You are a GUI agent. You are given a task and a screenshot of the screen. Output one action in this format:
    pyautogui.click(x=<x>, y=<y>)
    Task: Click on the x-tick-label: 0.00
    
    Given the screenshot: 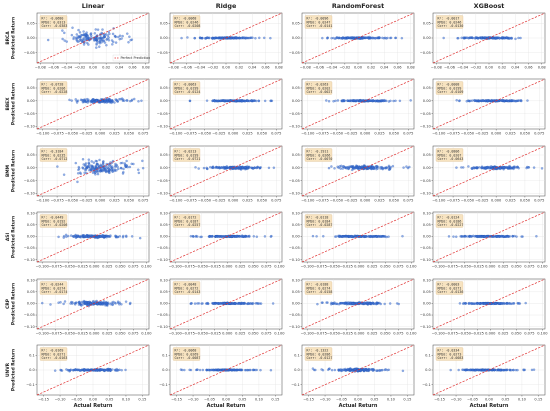 What is the action you would take?
    pyautogui.click(x=93, y=68)
    